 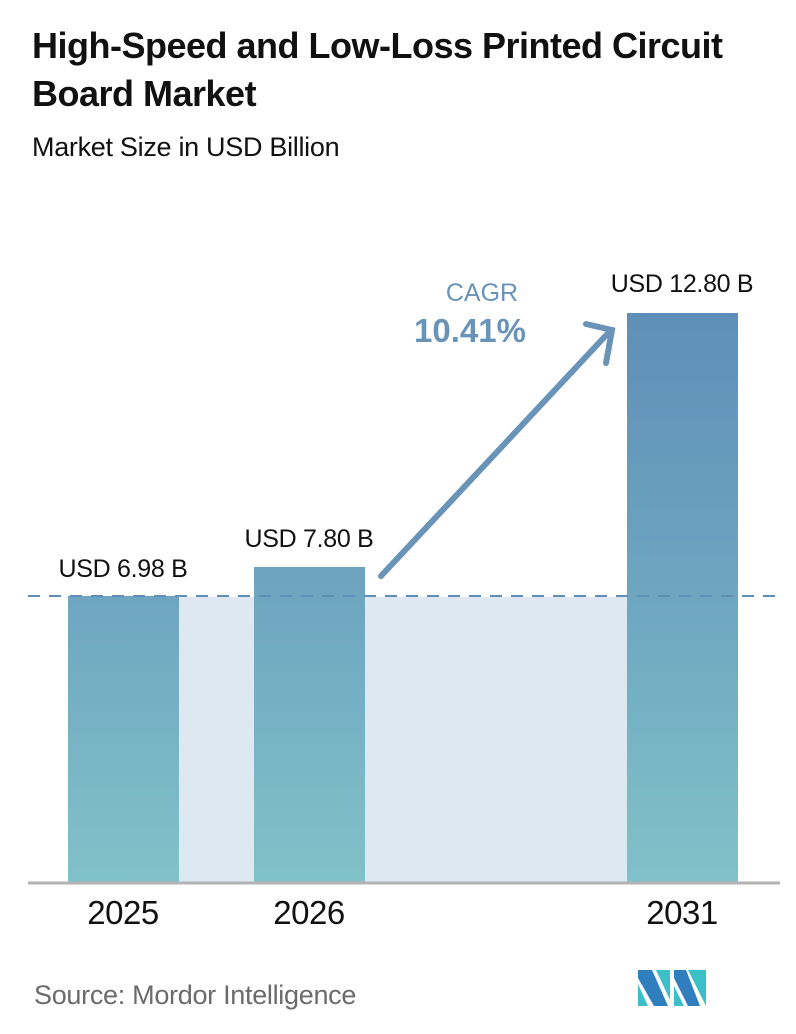 What do you see at coordinates (682, 284) in the screenshot?
I see `bar-value-label-2031: USD 12.80 B` at bounding box center [682, 284].